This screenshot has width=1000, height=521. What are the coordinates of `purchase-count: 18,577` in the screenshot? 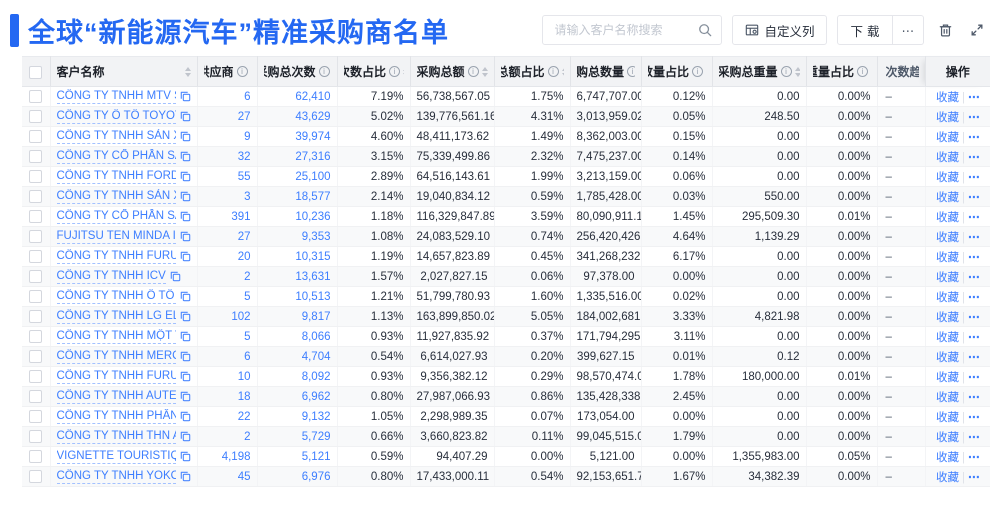 It's located at (297, 196).